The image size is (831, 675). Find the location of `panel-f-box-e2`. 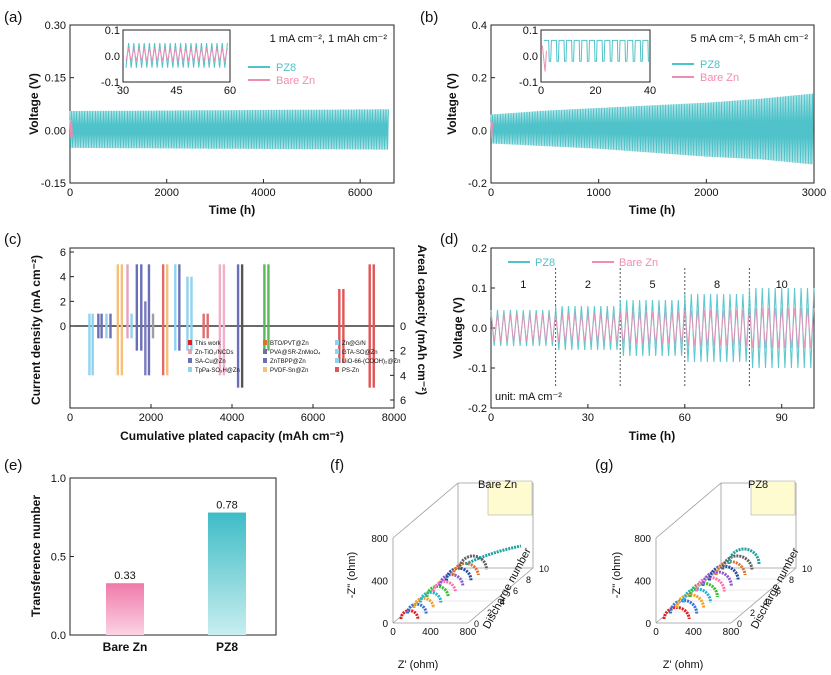

panel-f-box-e2 is located at coordinates (500, 595).